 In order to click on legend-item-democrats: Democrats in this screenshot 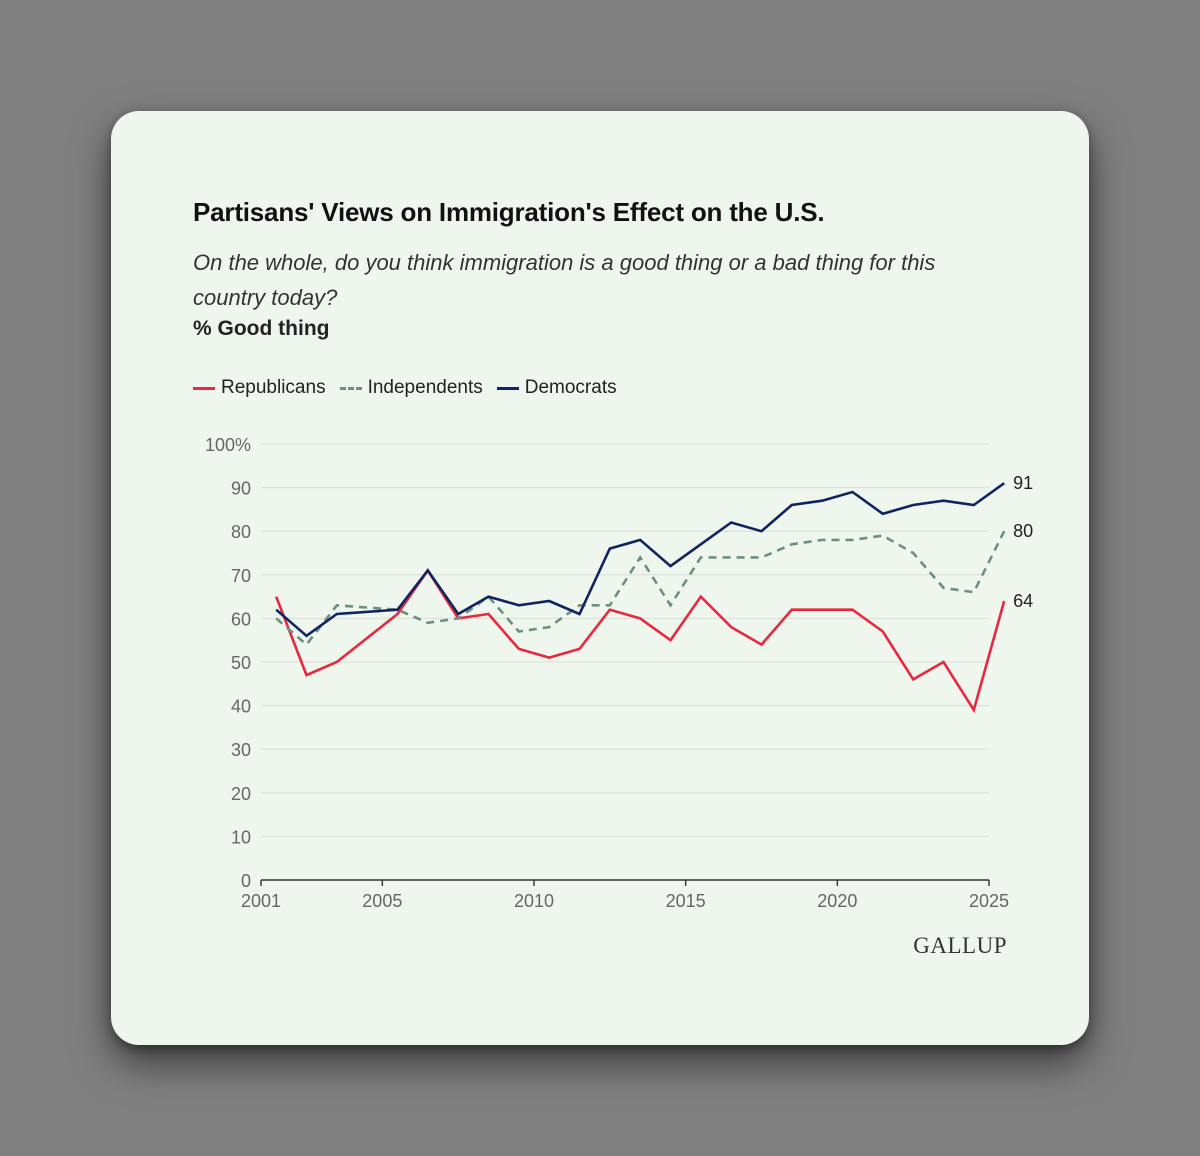, I will do `click(556, 388)`.